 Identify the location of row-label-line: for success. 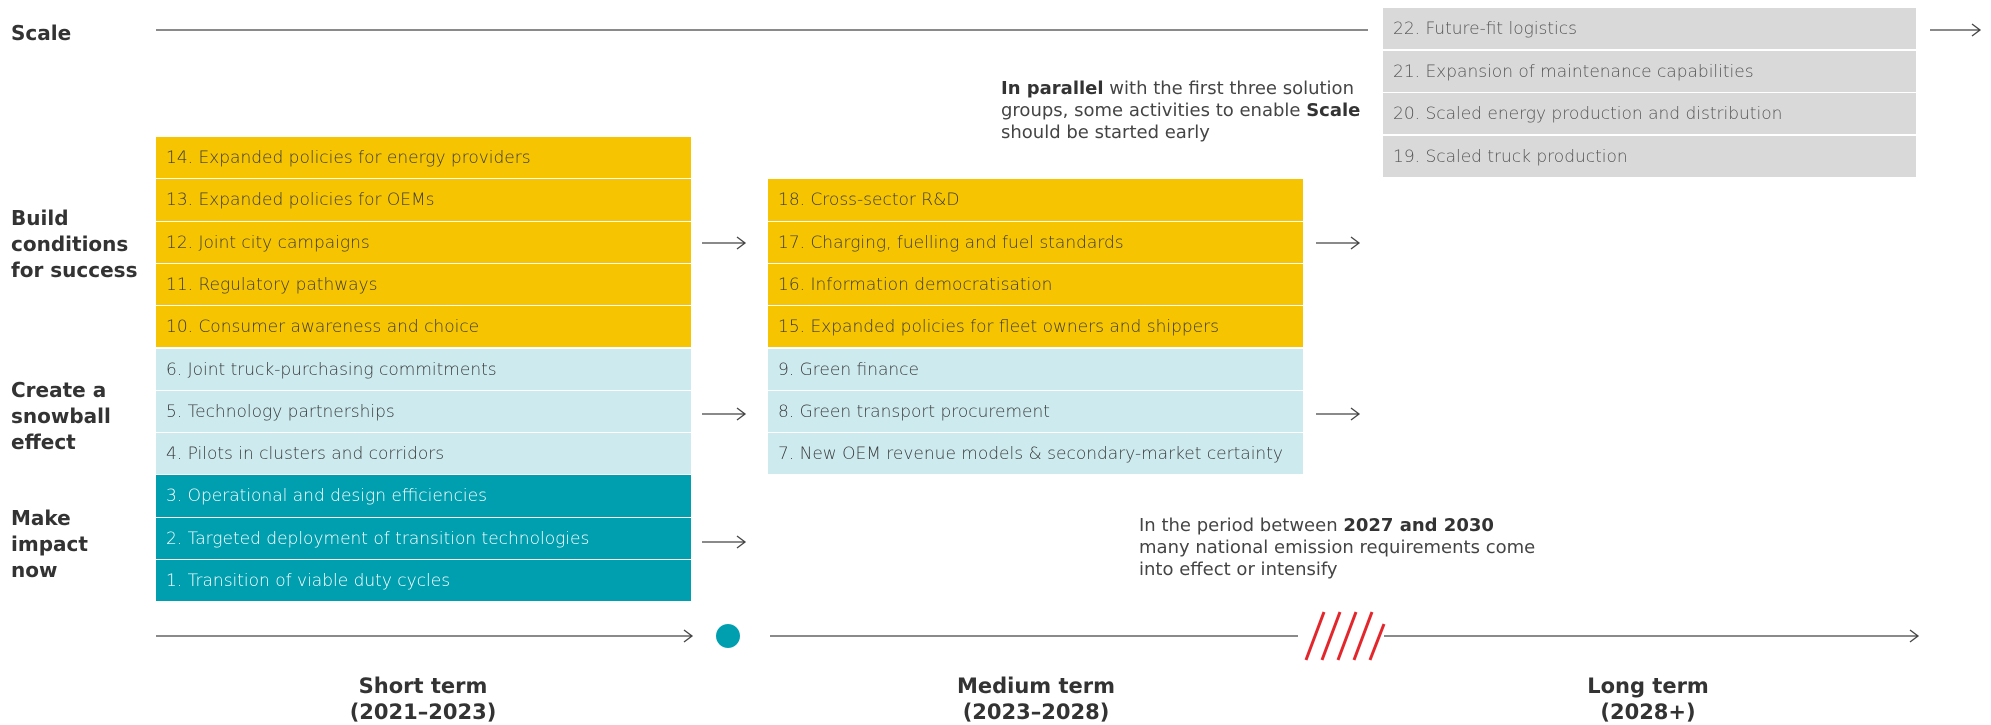
(74, 270).